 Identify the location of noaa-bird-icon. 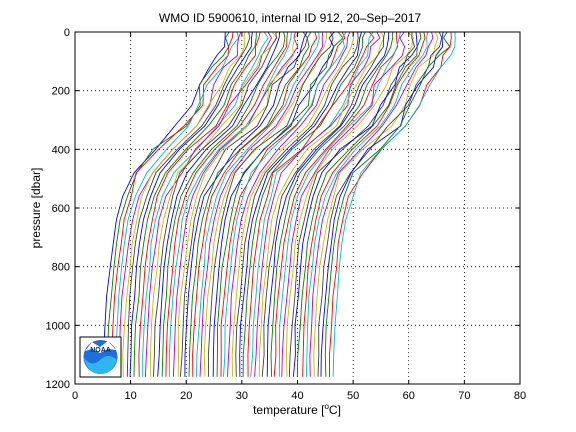
(100, 347).